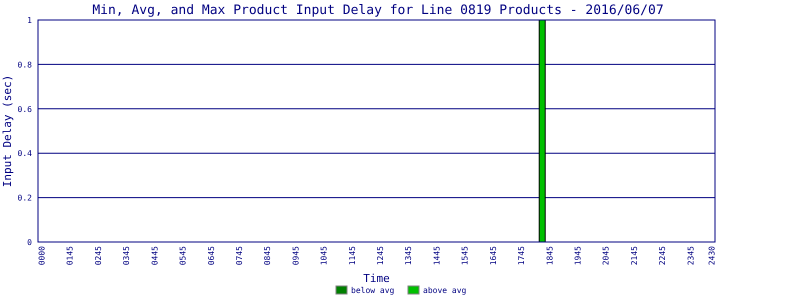 The height and width of the screenshot is (300, 800). Describe the element at coordinates (25, 65) in the screenshot. I see `y-tick-label: 0.8` at that location.